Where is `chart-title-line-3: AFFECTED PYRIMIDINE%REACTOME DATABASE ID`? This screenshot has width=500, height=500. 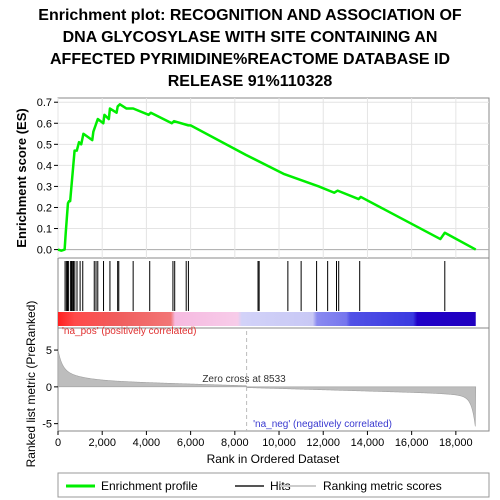 chart-title-line-3: AFFECTED PYRIMIDINE%REACTOME DATABASE ID is located at coordinates (250, 59).